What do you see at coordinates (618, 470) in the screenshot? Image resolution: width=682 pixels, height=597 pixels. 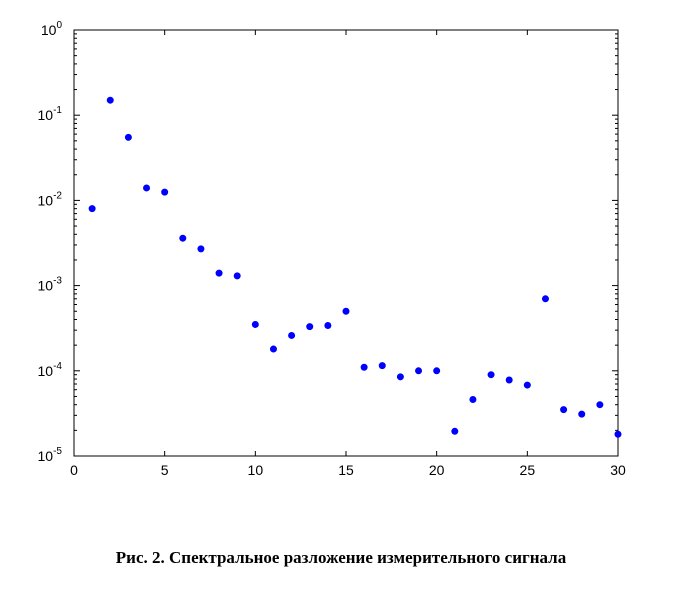 I see `x-tick-label: 30` at bounding box center [618, 470].